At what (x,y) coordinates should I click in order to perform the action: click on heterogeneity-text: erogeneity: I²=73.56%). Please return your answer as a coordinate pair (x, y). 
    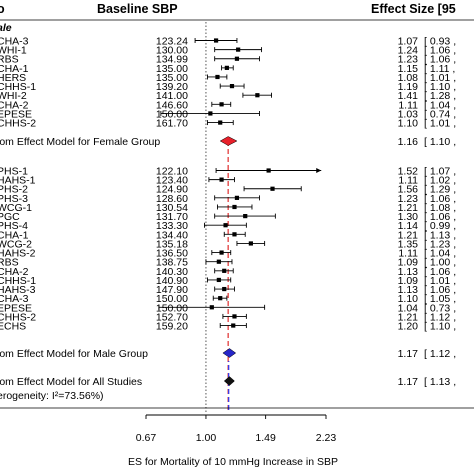
    Looking at the image, I should click on (52, 396).